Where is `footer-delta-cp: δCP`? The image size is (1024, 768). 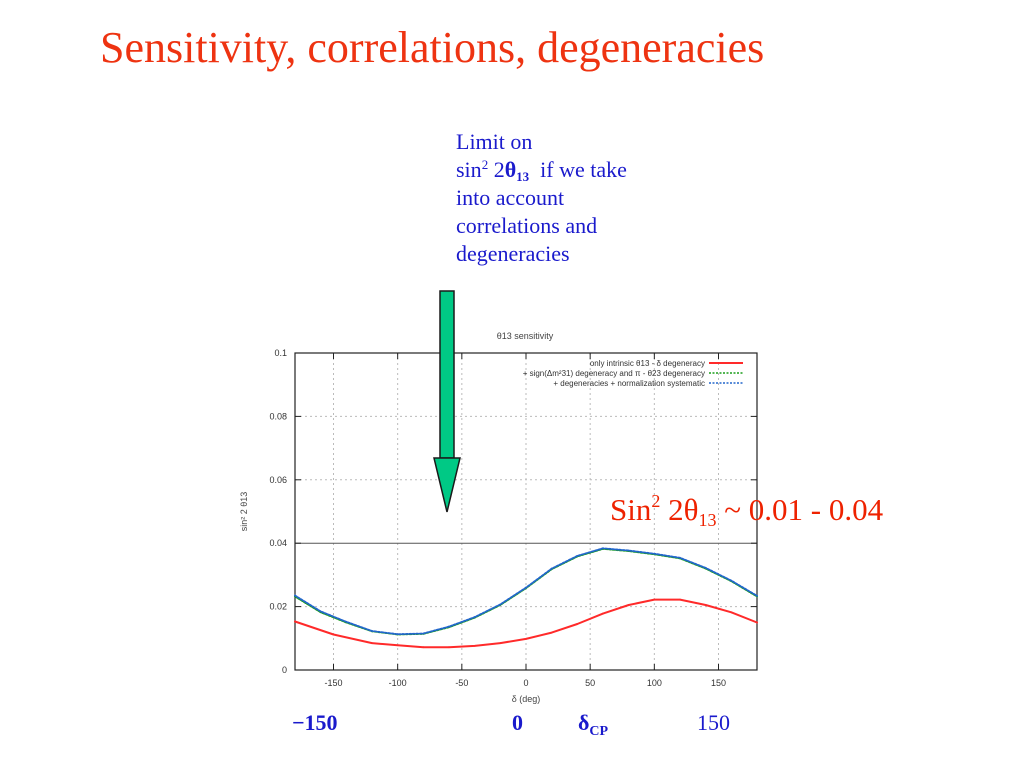 footer-delta-cp: δCP is located at coordinates (593, 724).